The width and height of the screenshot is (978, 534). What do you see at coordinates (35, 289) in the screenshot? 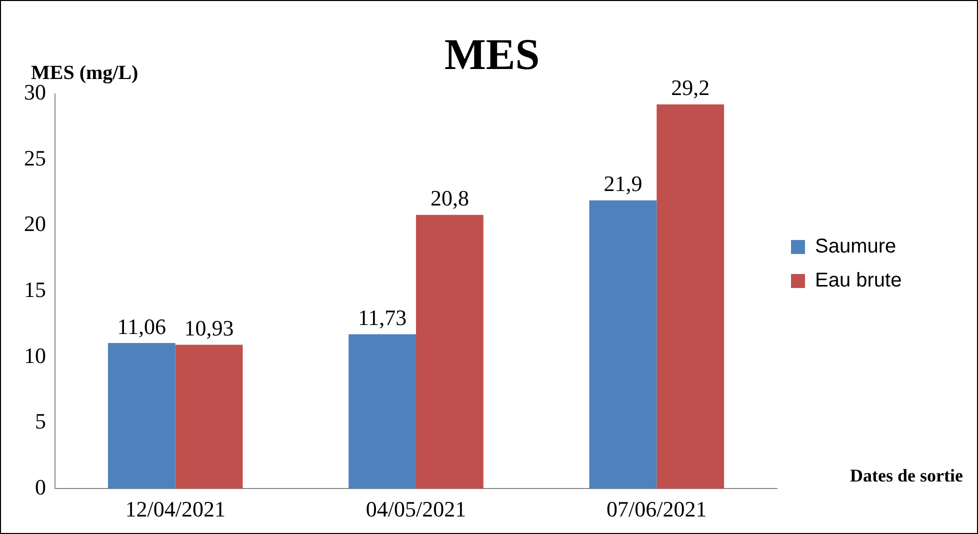
I see `y-tick-label: 15` at bounding box center [35, 289].